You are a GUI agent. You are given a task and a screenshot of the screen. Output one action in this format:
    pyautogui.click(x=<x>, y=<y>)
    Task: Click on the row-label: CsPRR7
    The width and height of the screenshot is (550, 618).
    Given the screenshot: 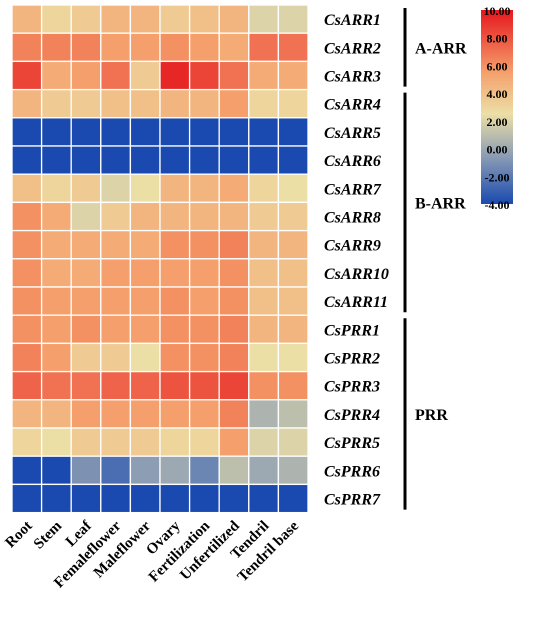 What is the action you would take?
    pyautogui.click(x=352, y=500)
    